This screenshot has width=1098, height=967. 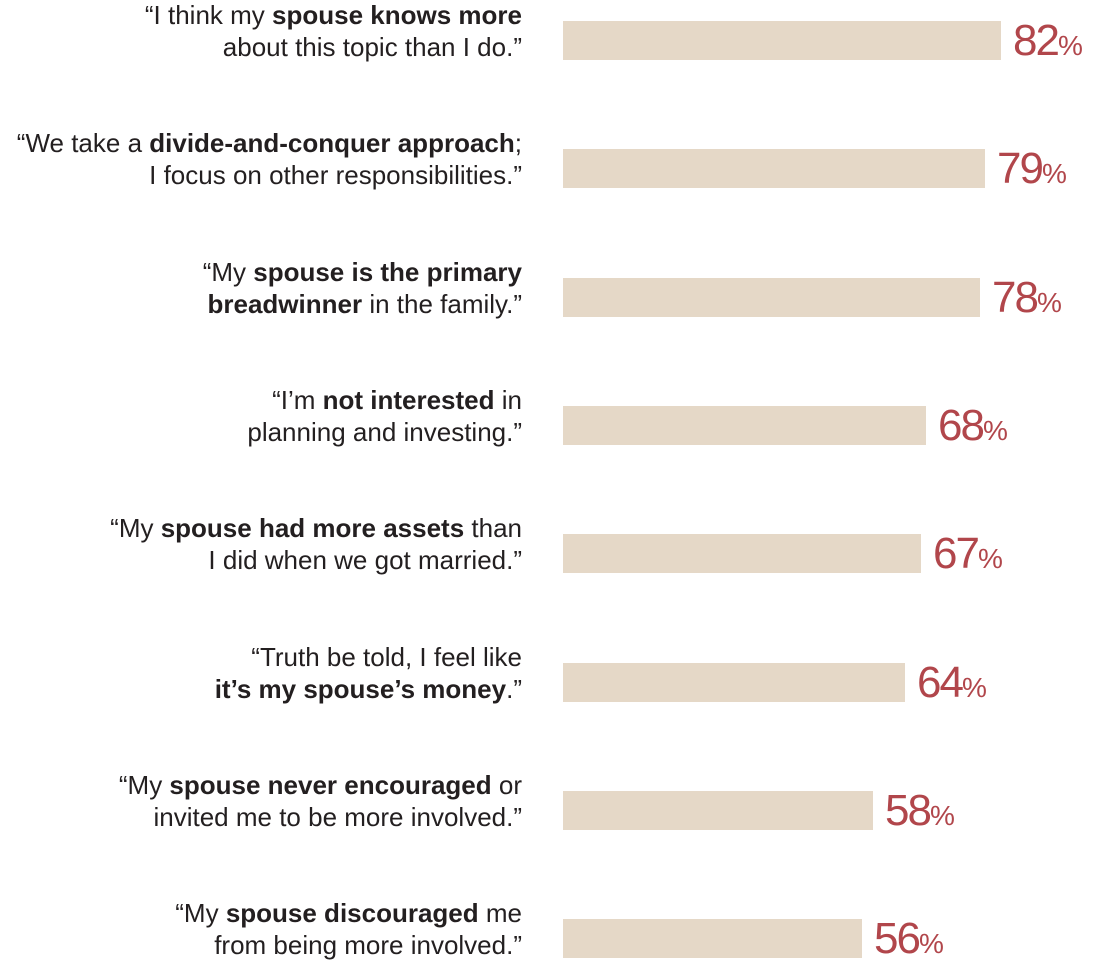 What do you see at coordinates (312, 528) in the screenshot?
I see `label-emphasis: spouse had more assets` at bounding box center [312, 528].